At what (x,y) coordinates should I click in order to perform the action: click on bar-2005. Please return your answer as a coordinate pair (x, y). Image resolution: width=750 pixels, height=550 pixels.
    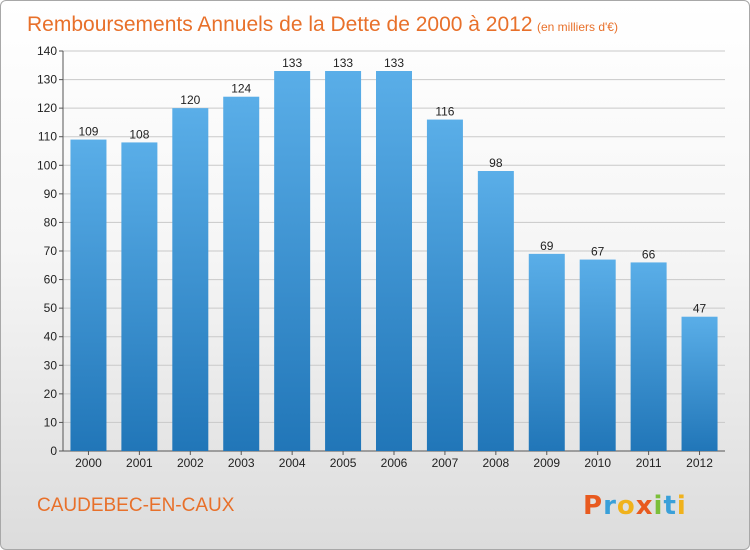
    Looking at the image, I should click on (343, 261).